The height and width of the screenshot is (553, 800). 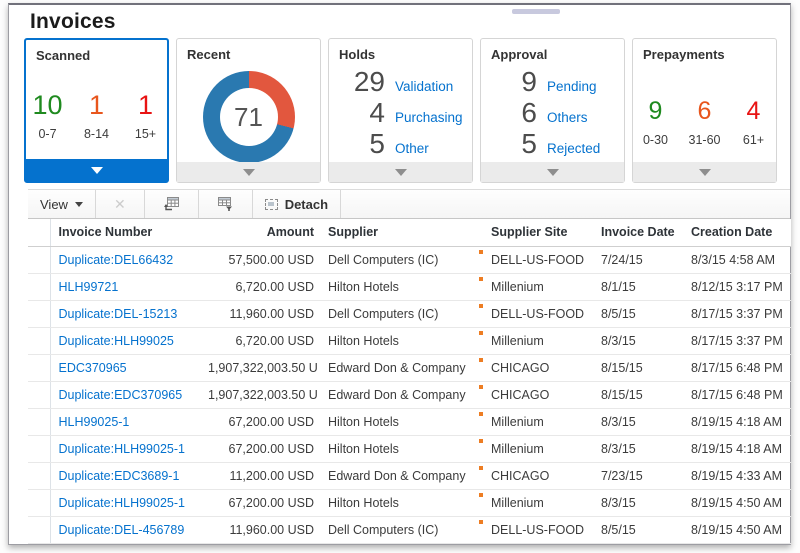 I want to click on bucket-label: 8-14, so click(x=96, y=134).